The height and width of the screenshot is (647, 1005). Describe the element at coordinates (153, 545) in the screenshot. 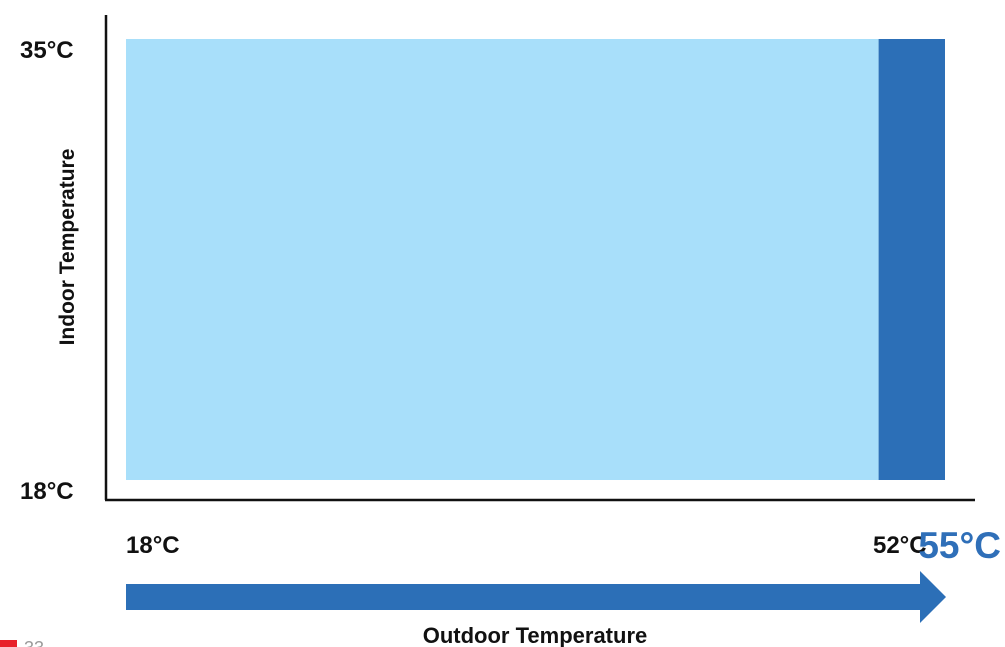

I see `x-tick-label-18: 18°C` at that location.